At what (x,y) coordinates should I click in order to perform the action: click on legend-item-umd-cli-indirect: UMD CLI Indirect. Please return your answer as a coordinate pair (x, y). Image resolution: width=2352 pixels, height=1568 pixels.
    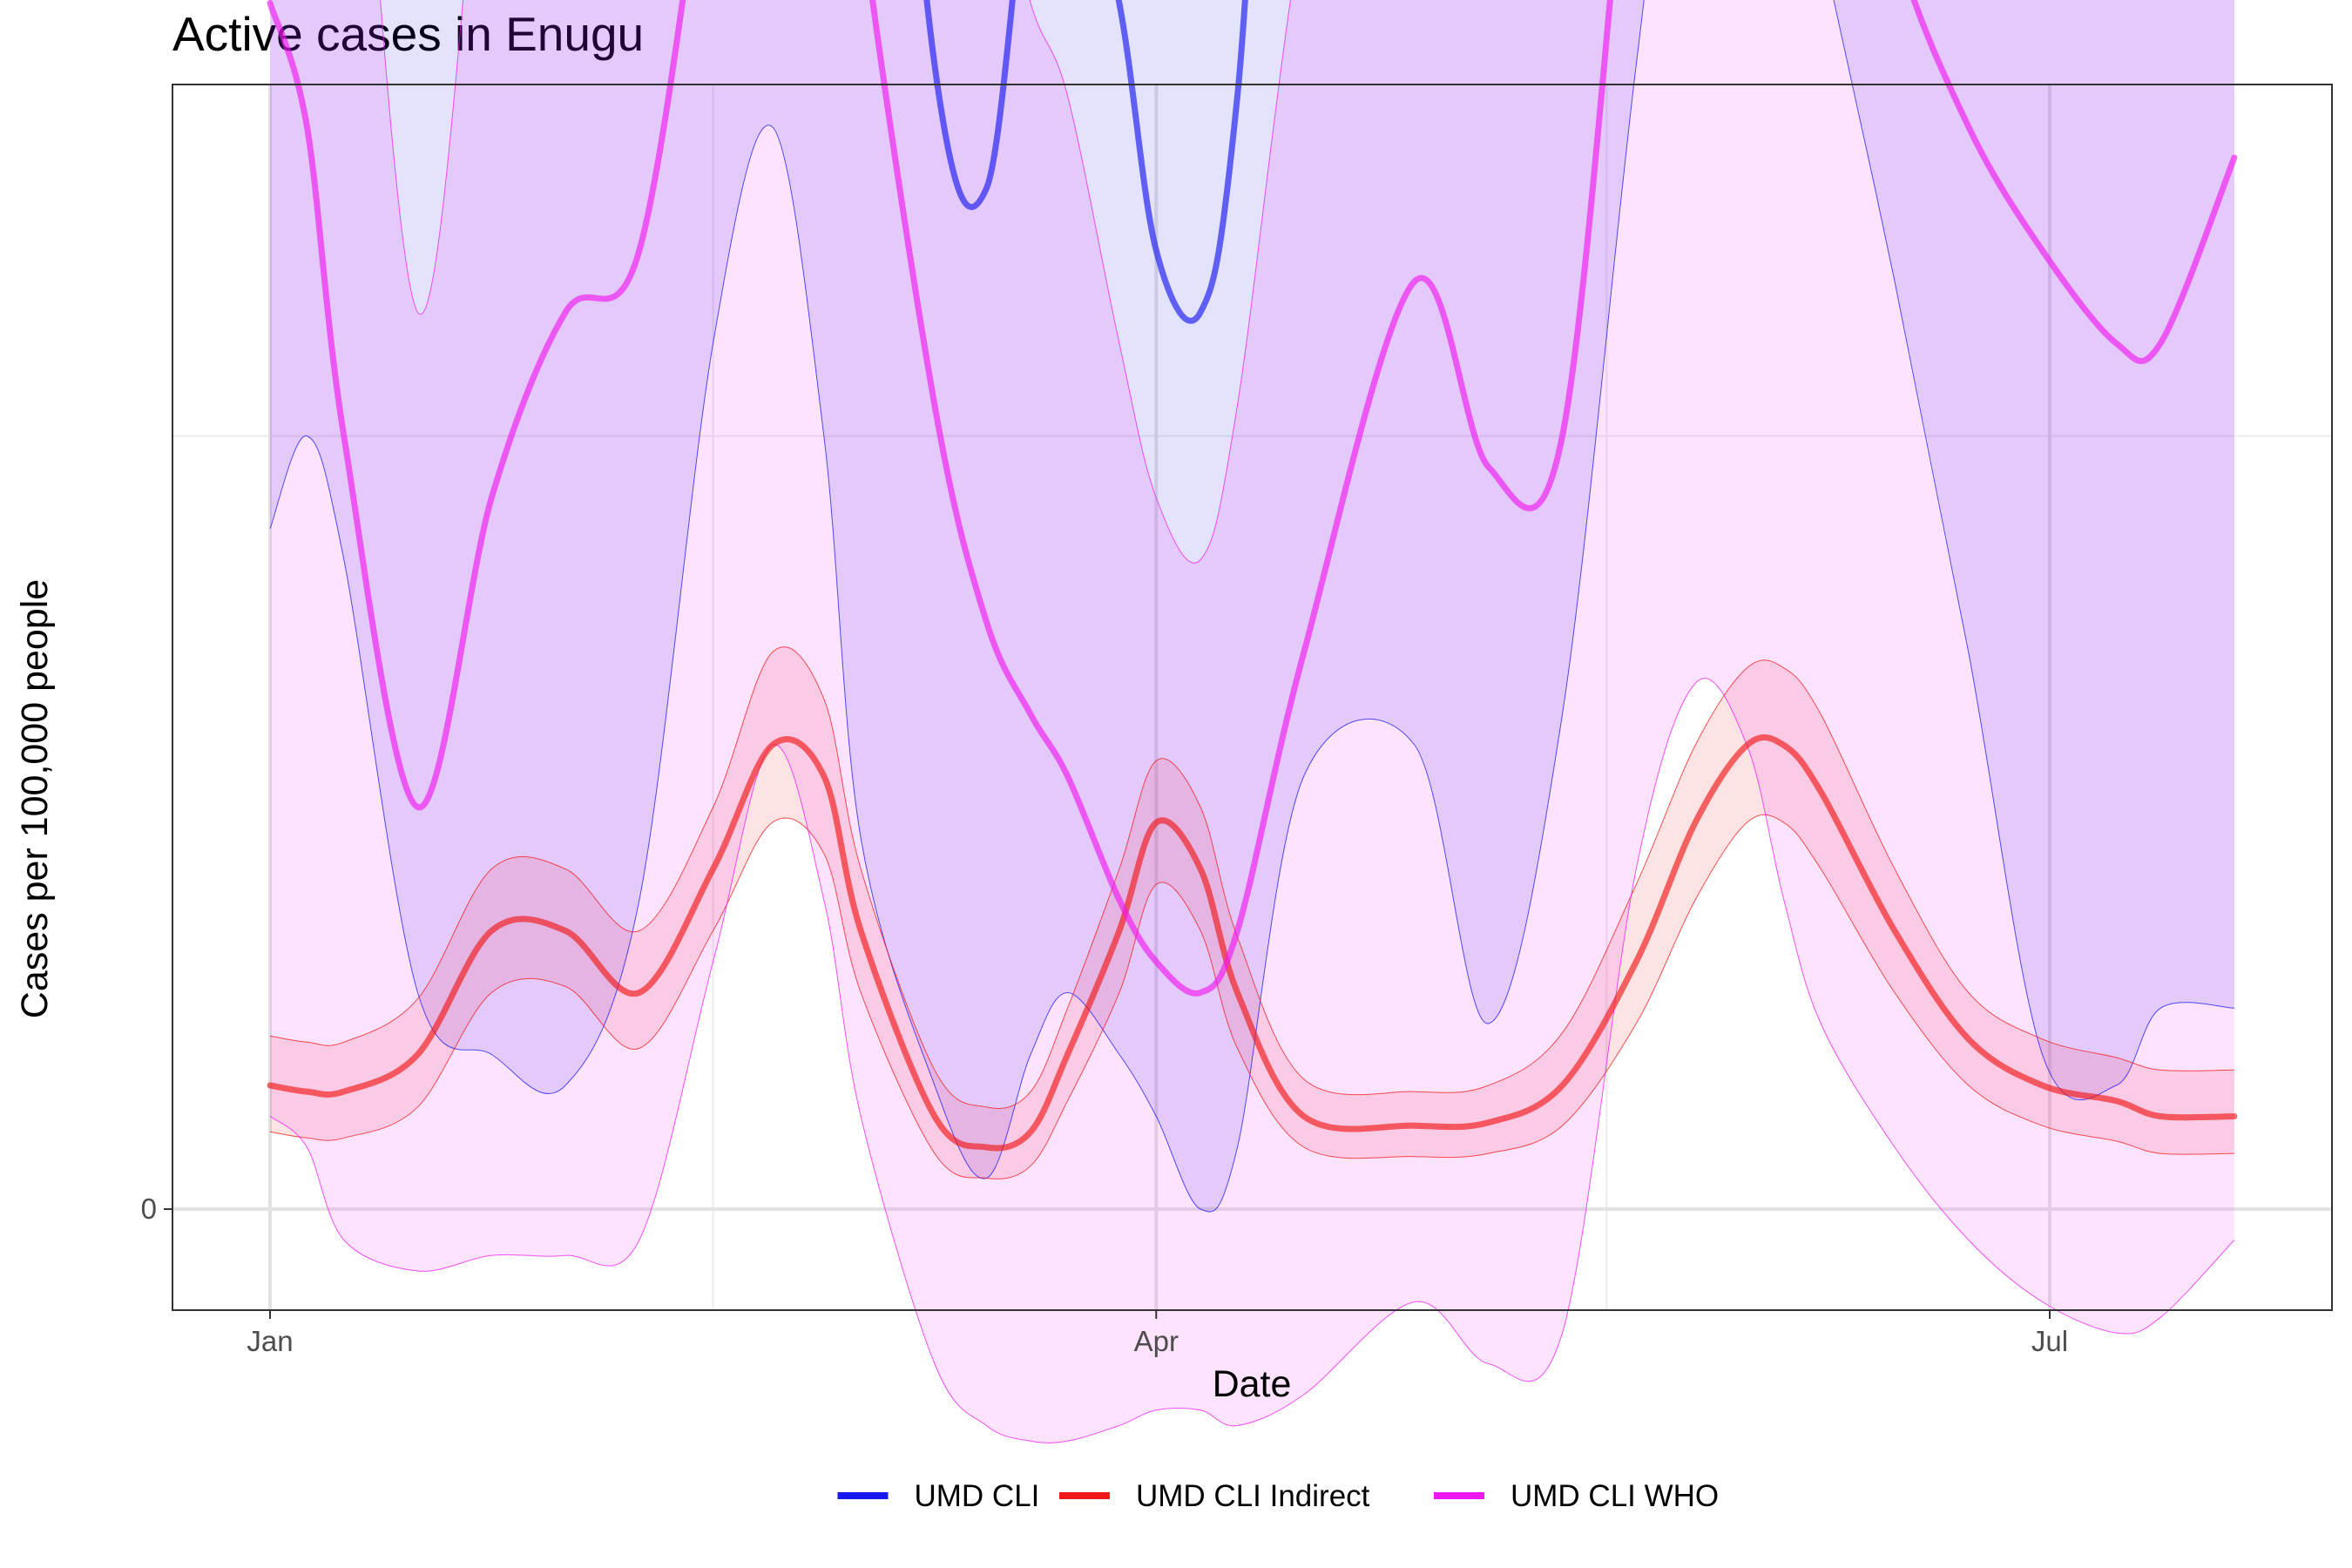
    Looking at the image, I should click on (1214, 1496).